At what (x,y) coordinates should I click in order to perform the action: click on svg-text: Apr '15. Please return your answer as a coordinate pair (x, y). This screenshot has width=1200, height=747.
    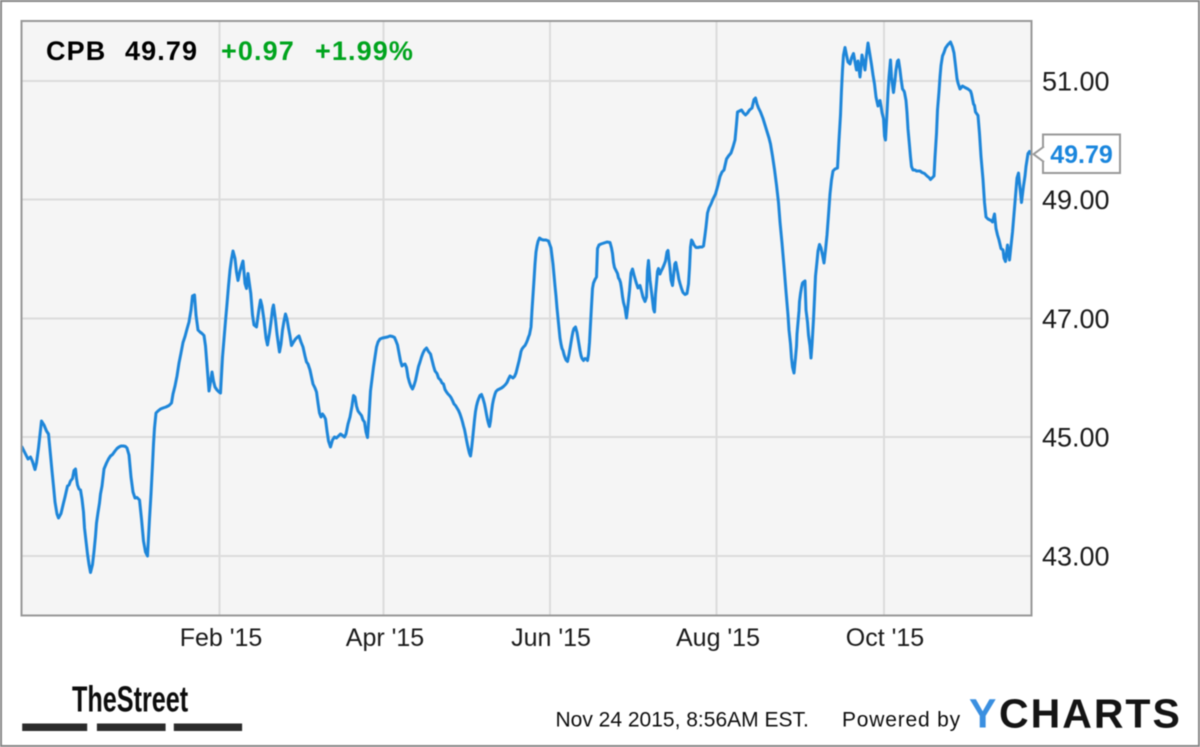
    Looking at the image, I should click on (385, 638).